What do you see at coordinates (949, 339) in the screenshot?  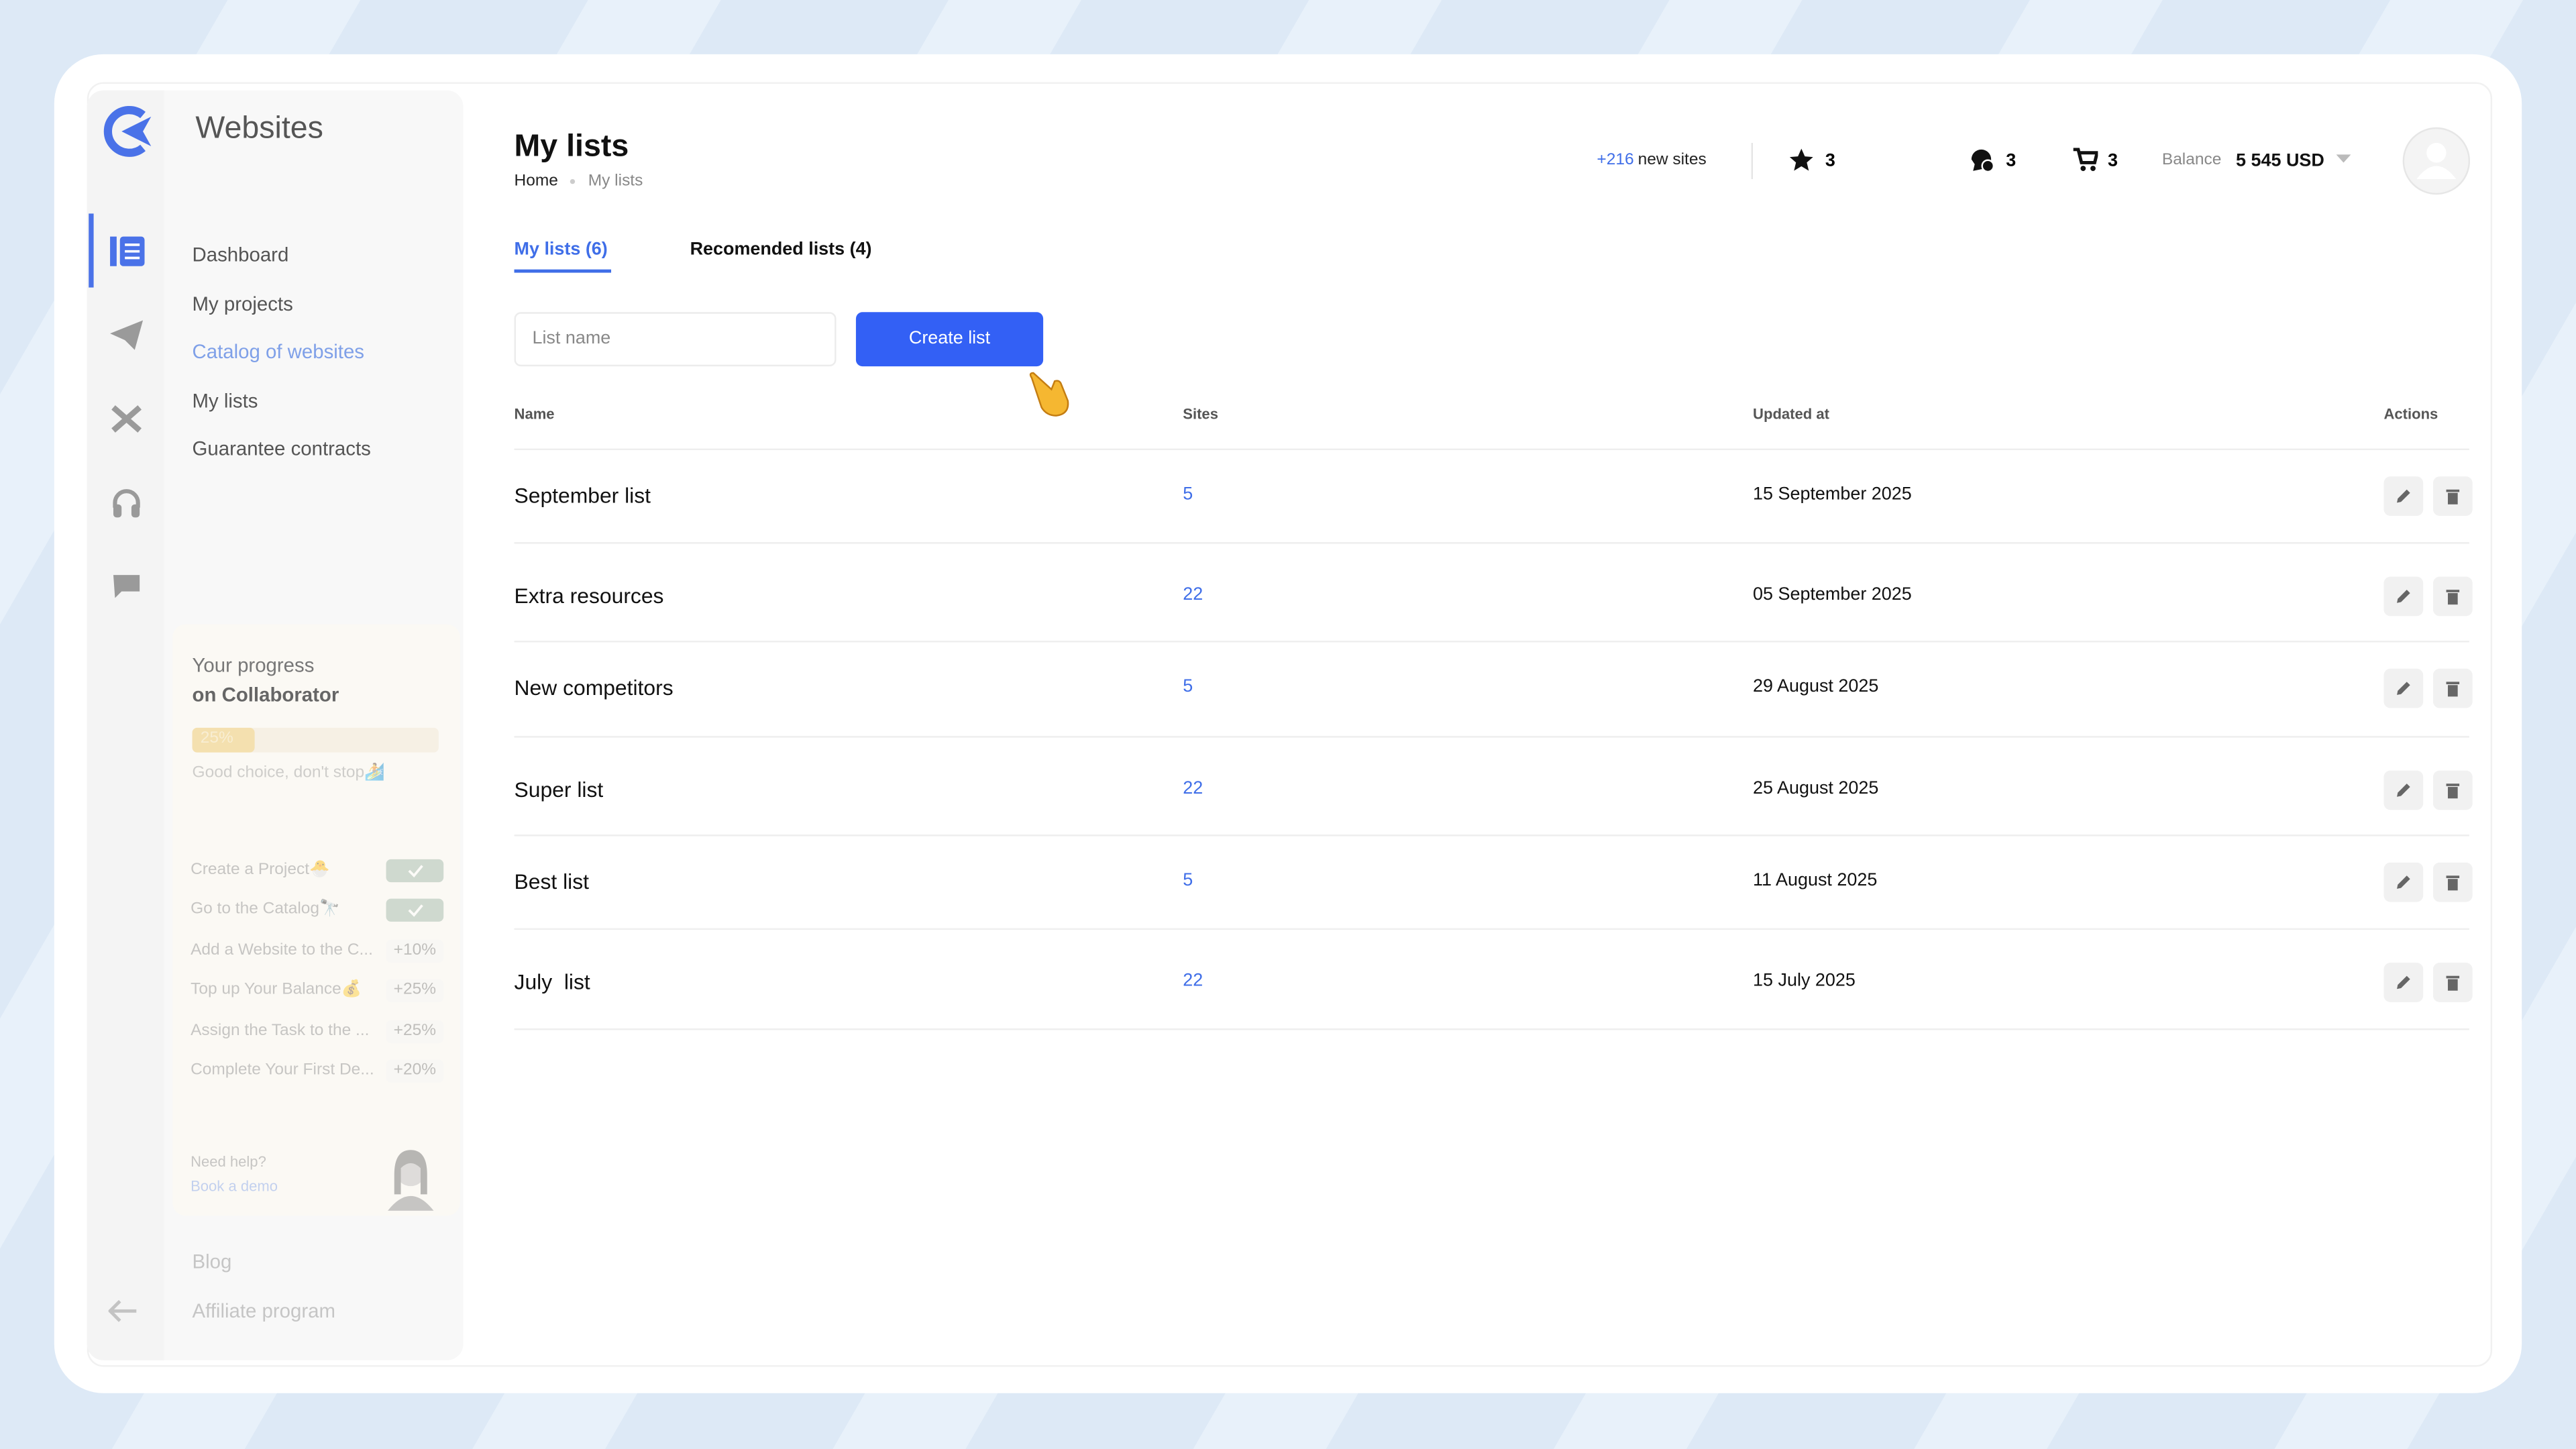 I see `create-list-button: Create list` at bounding box center [949, 339].